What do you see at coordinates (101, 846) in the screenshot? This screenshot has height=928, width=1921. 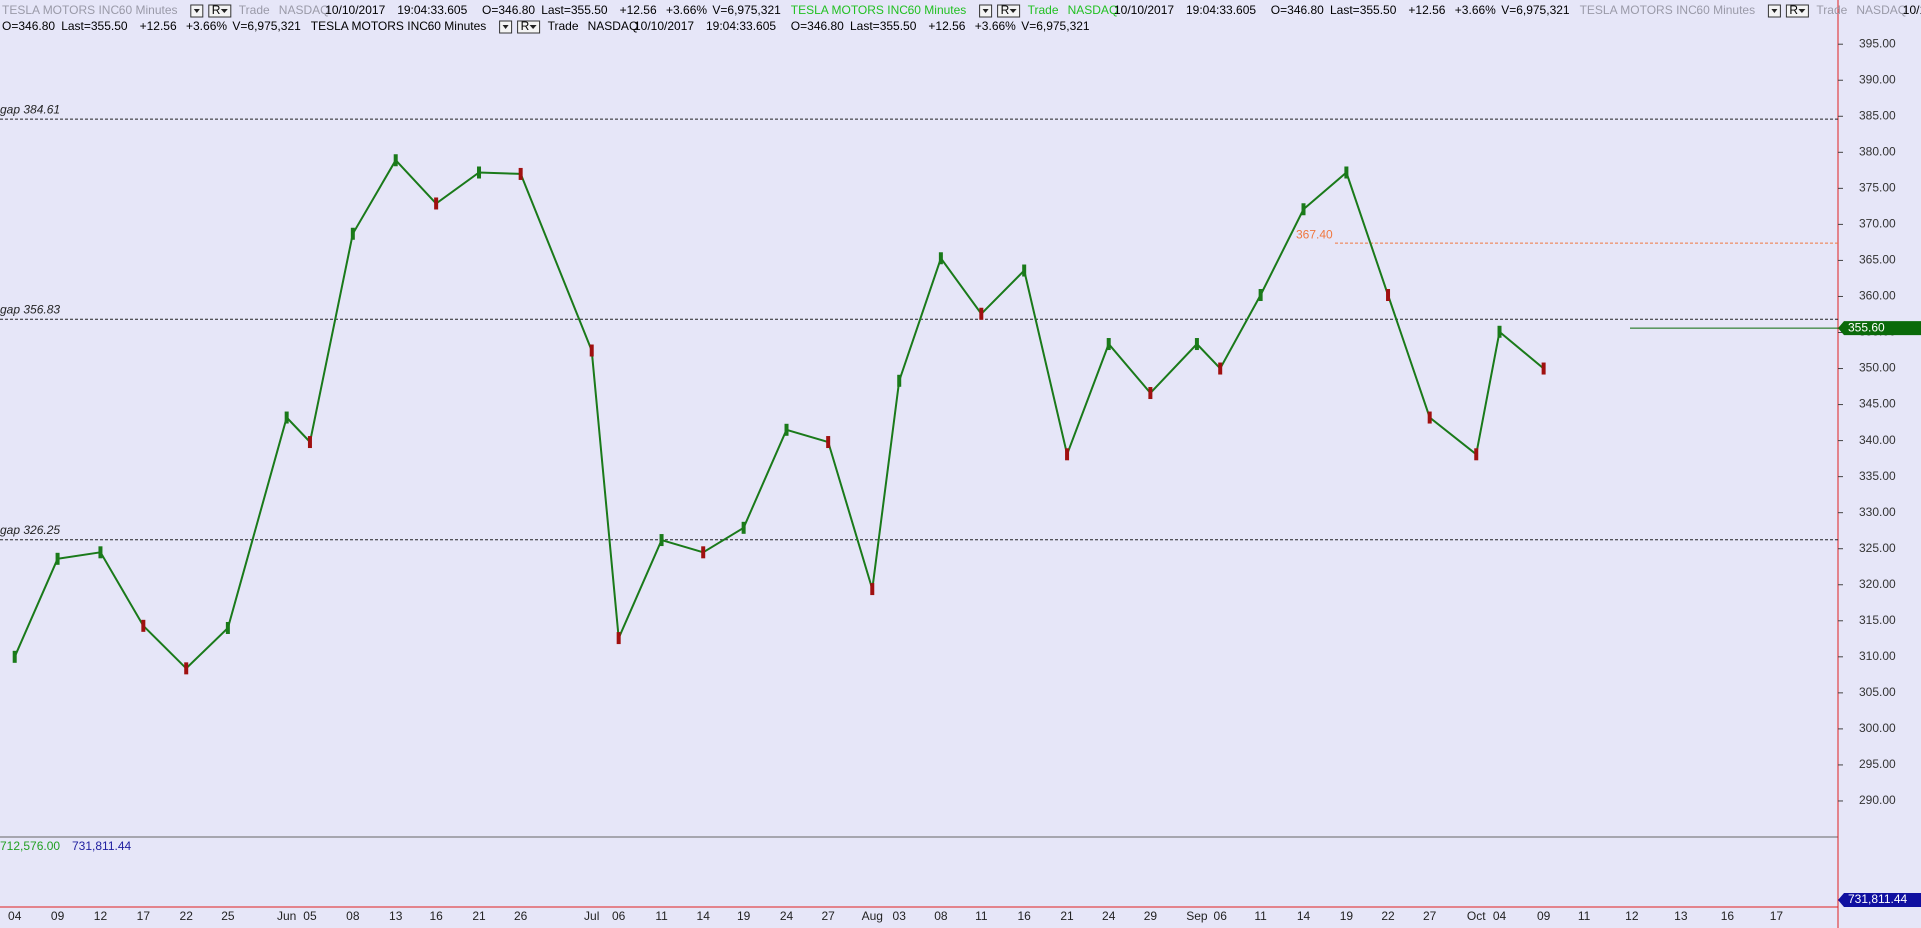 I see `volume-label: 731,811.44` at bounding box center [101, 846].